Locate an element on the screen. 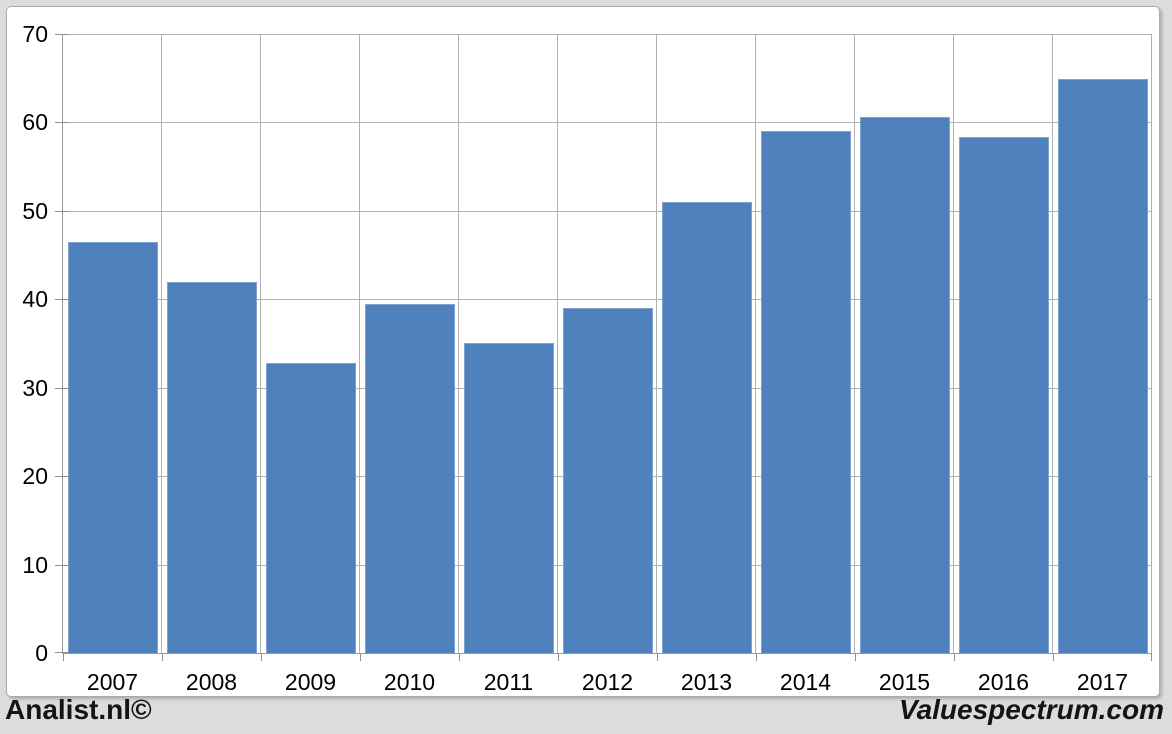 Image resolution: width=1172 pixels, height=734 pixels. x-axis-label-2009: 2009 is located at coordinates (310, 682).